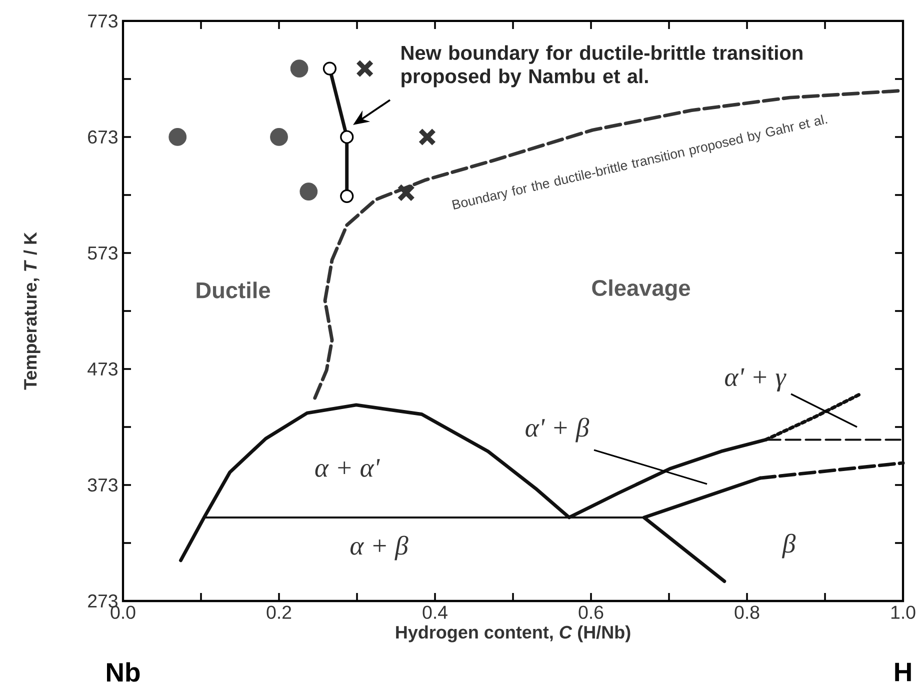 This screenshot has height=695, width=923. I want to click on y-tick-label: 273, so click(103, 601).